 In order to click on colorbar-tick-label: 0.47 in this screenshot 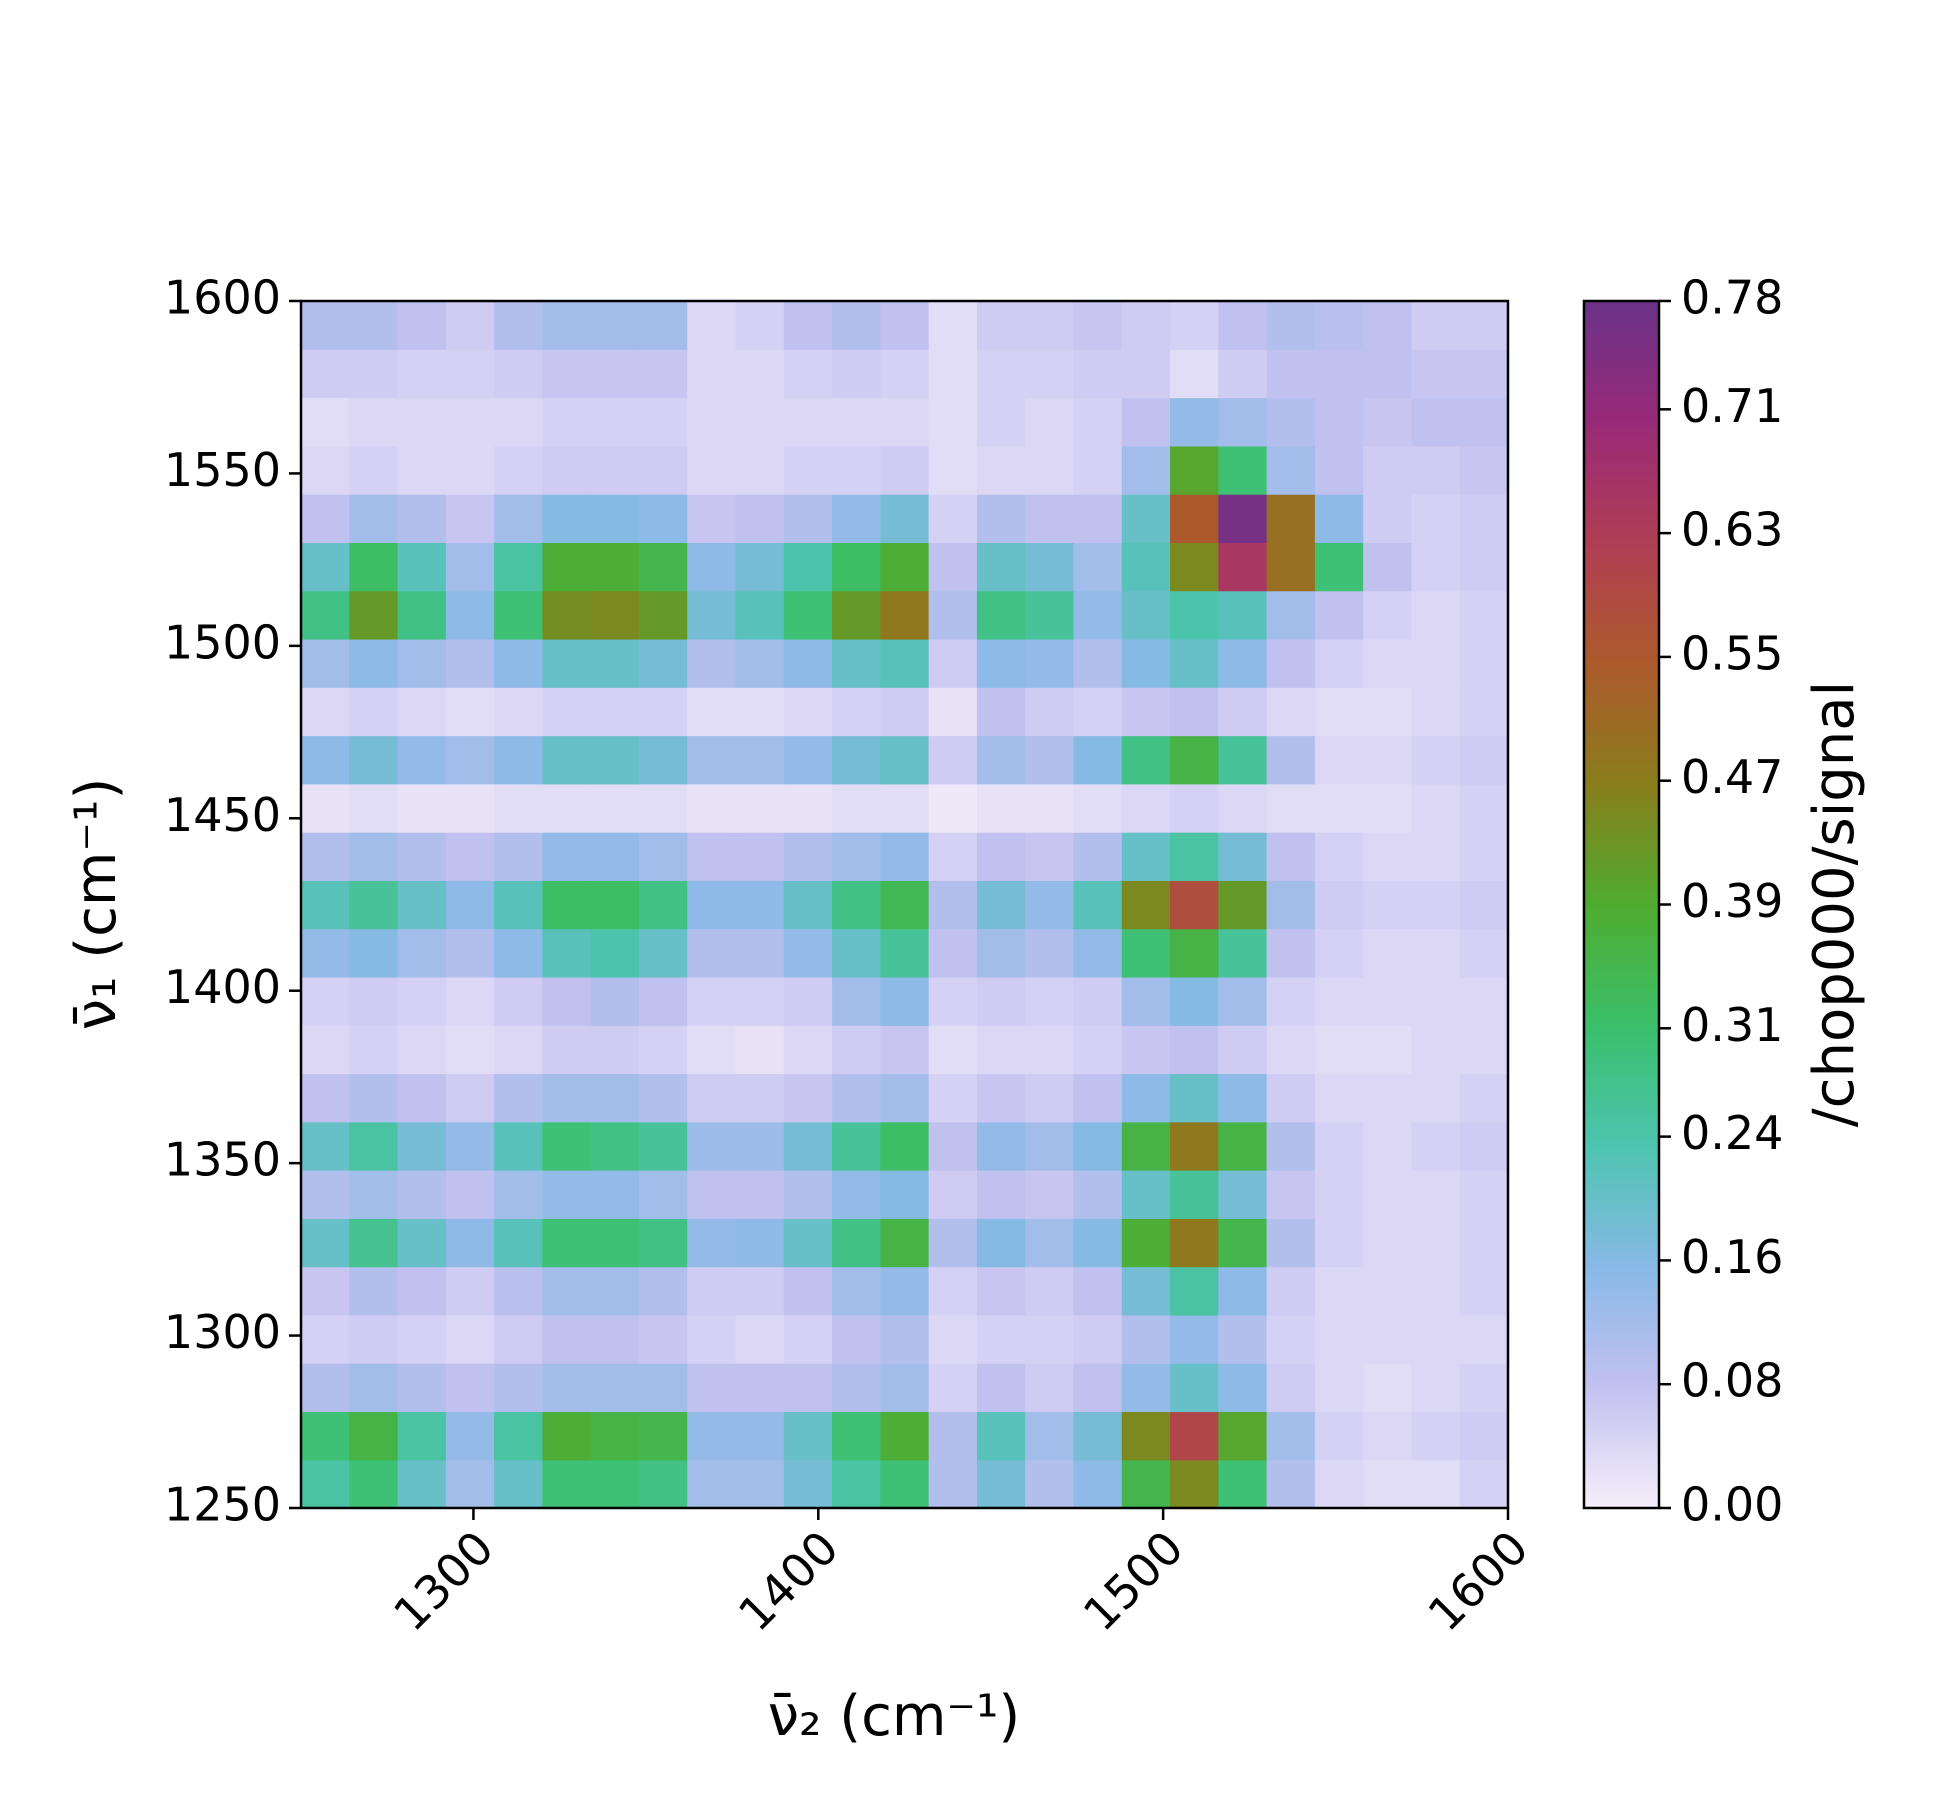, I will do `click(1732, 777)`.